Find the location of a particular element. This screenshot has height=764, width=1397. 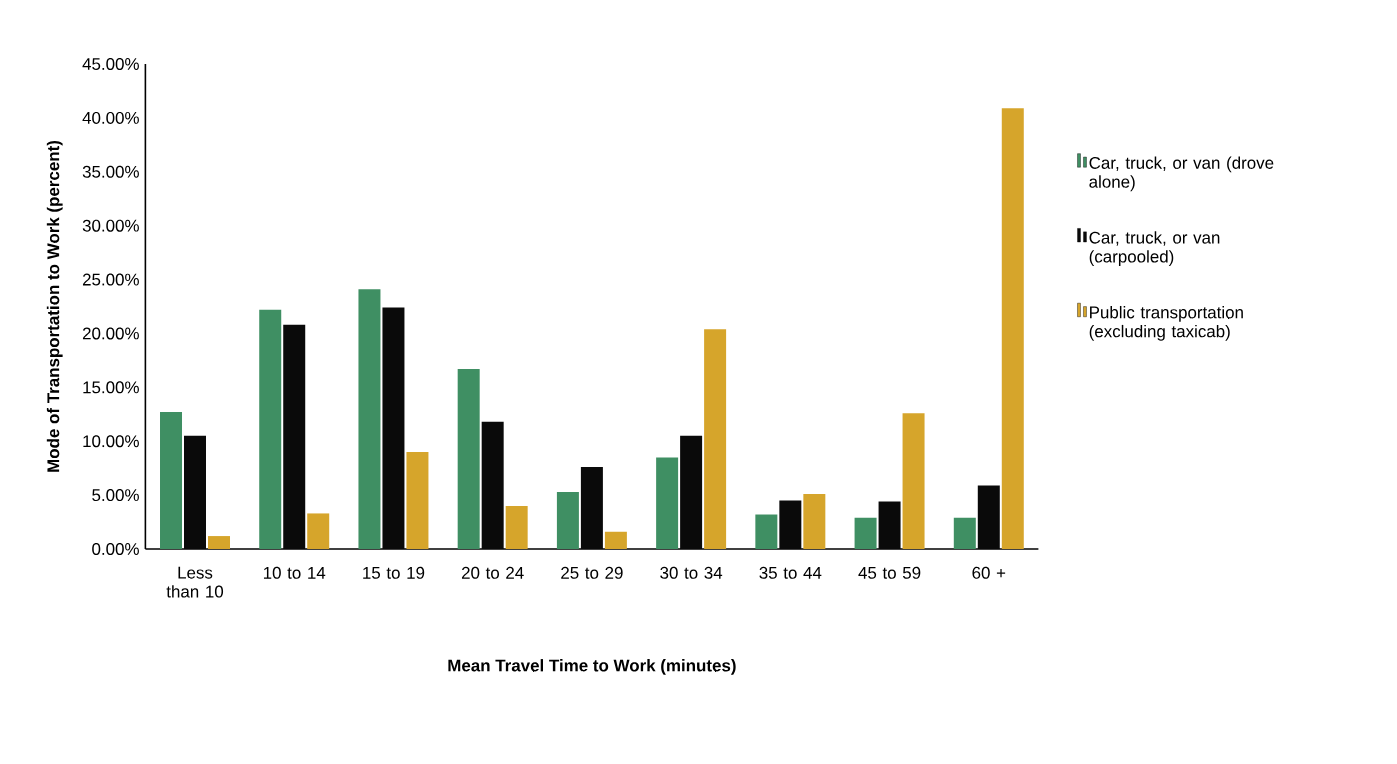

y-tick-label: 0.00% is located at coordinates (115, 549).